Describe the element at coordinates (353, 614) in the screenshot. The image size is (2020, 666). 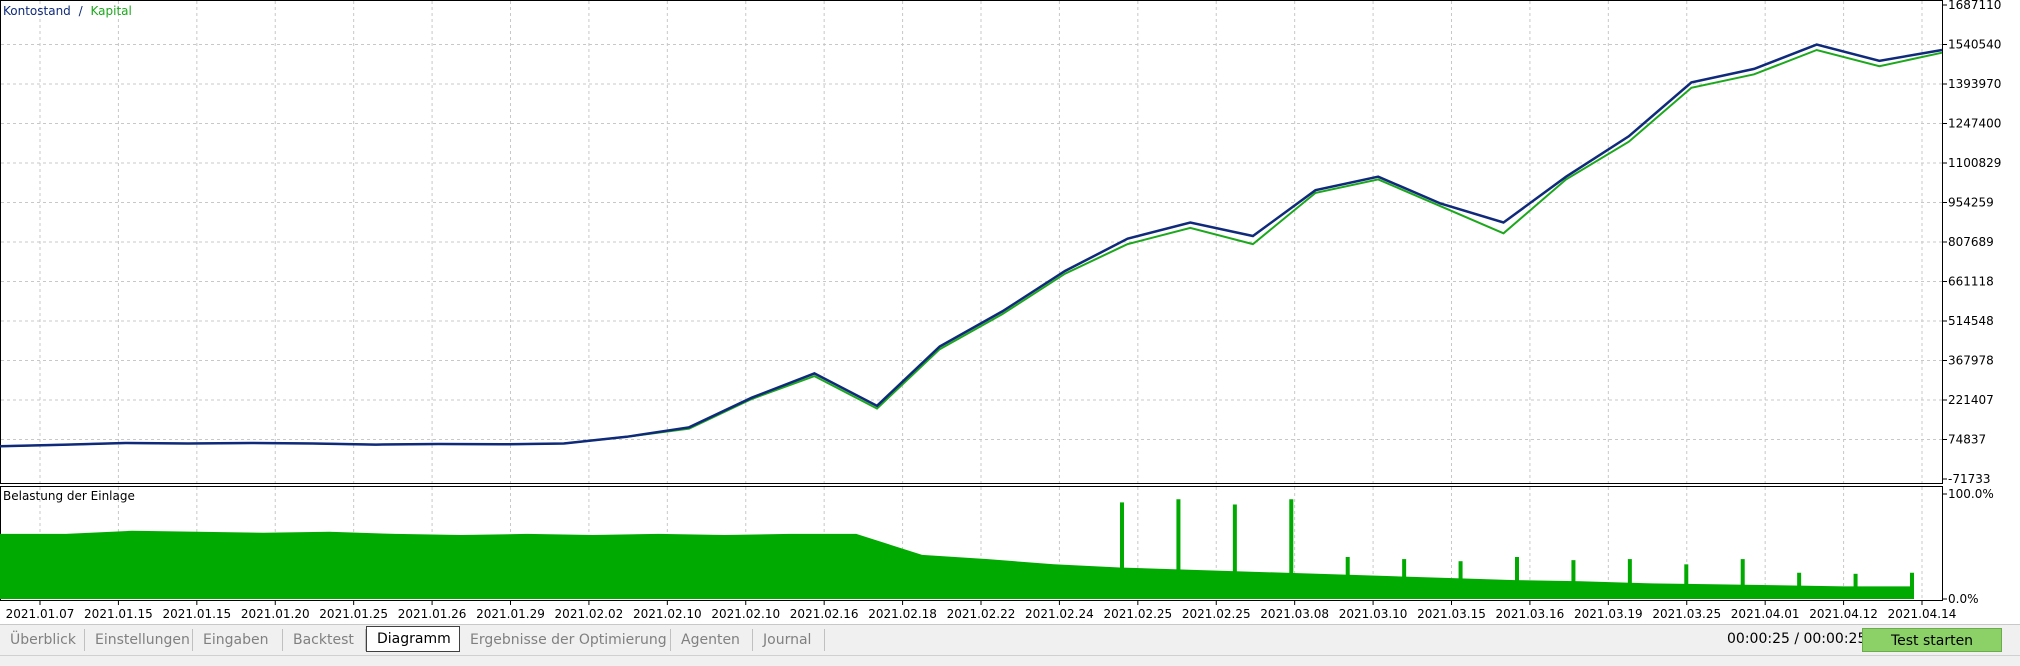
I see `x-tick-label: 2021.01.25` at that location.